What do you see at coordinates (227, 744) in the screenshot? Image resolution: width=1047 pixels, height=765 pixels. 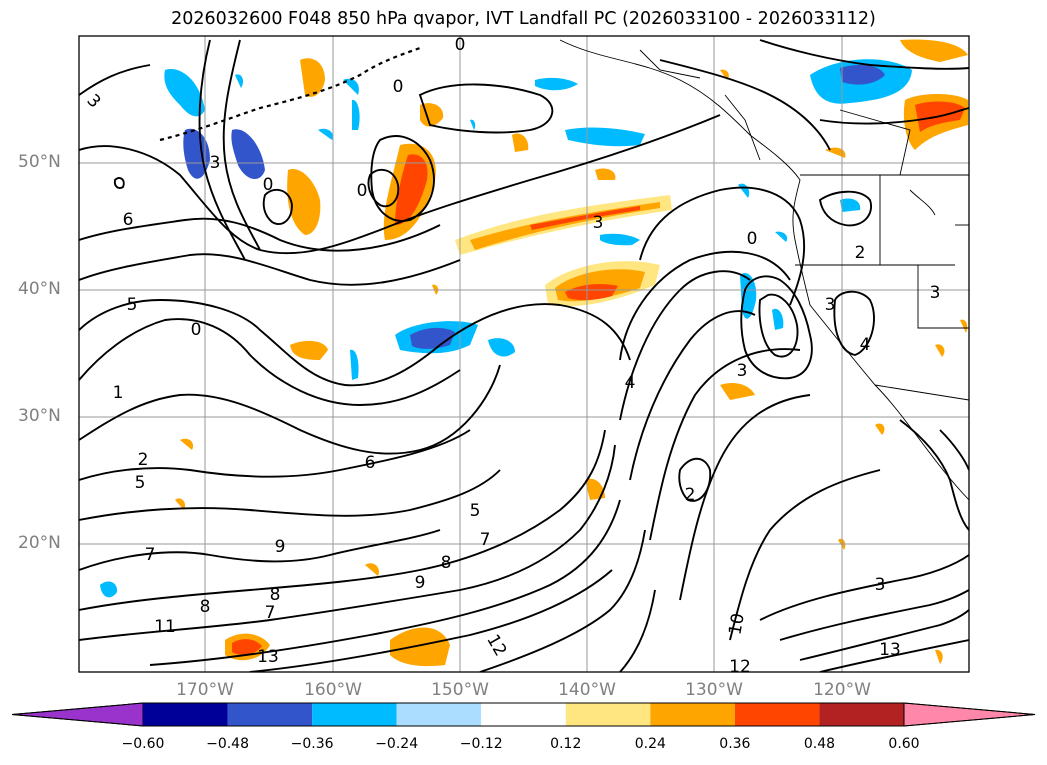 I see `colorbar-tick-label: −0.48` at bounding box center [227, 744].